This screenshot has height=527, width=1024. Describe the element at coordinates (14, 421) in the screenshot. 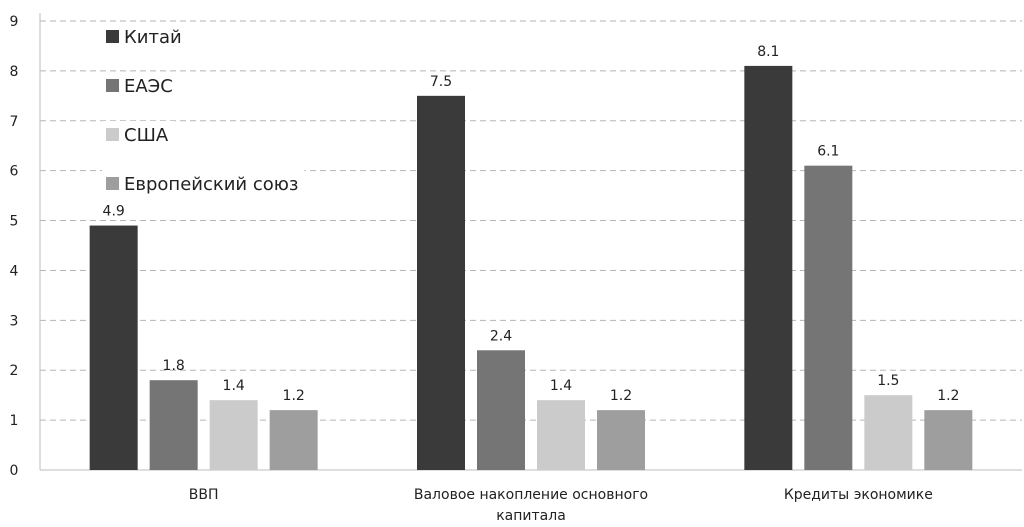

I see `y-tick-label: 1` at that location.